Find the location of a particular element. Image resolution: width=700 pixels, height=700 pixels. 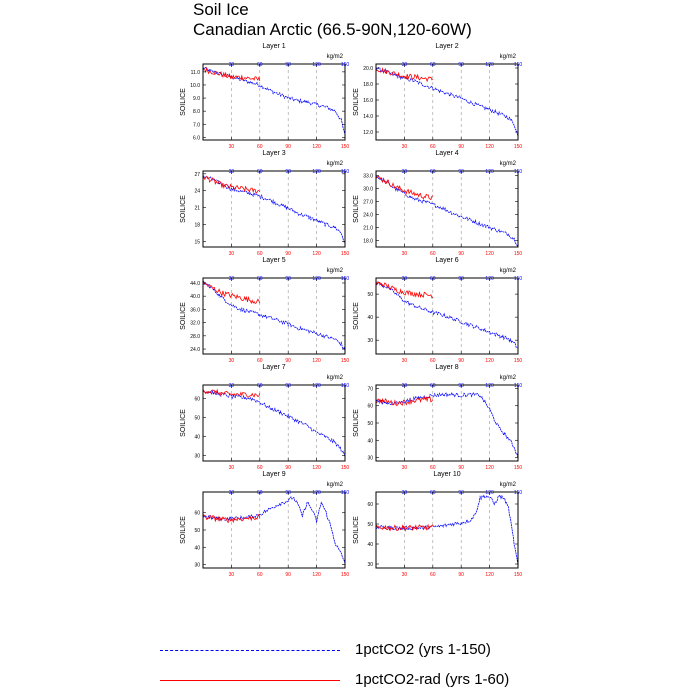

y-tick-label: 10.0 is located at coordinates (195, 86).